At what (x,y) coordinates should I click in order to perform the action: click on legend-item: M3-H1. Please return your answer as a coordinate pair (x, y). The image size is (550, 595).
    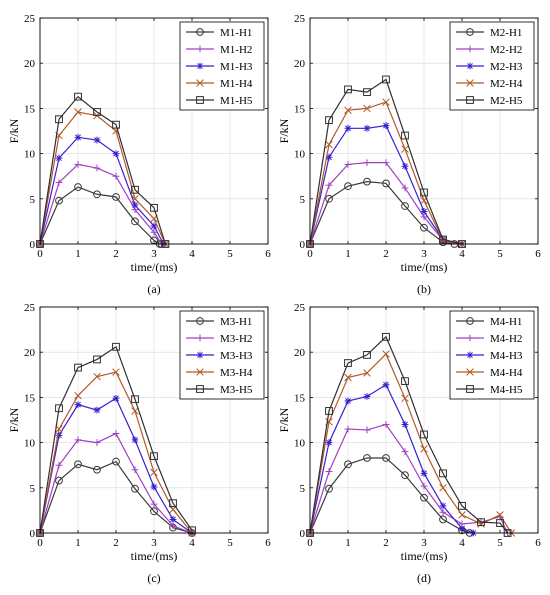
    Looking at the image, I should click on (219, 322).